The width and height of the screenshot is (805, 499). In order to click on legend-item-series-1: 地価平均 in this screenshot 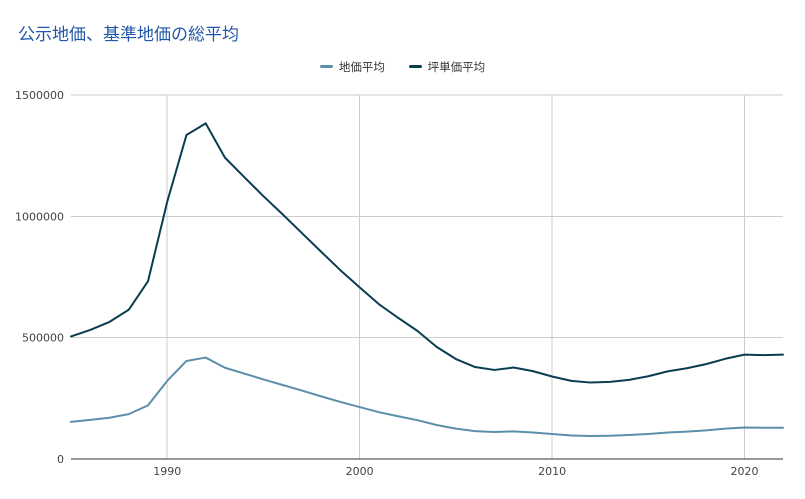, I will do `click(352, 67)`.